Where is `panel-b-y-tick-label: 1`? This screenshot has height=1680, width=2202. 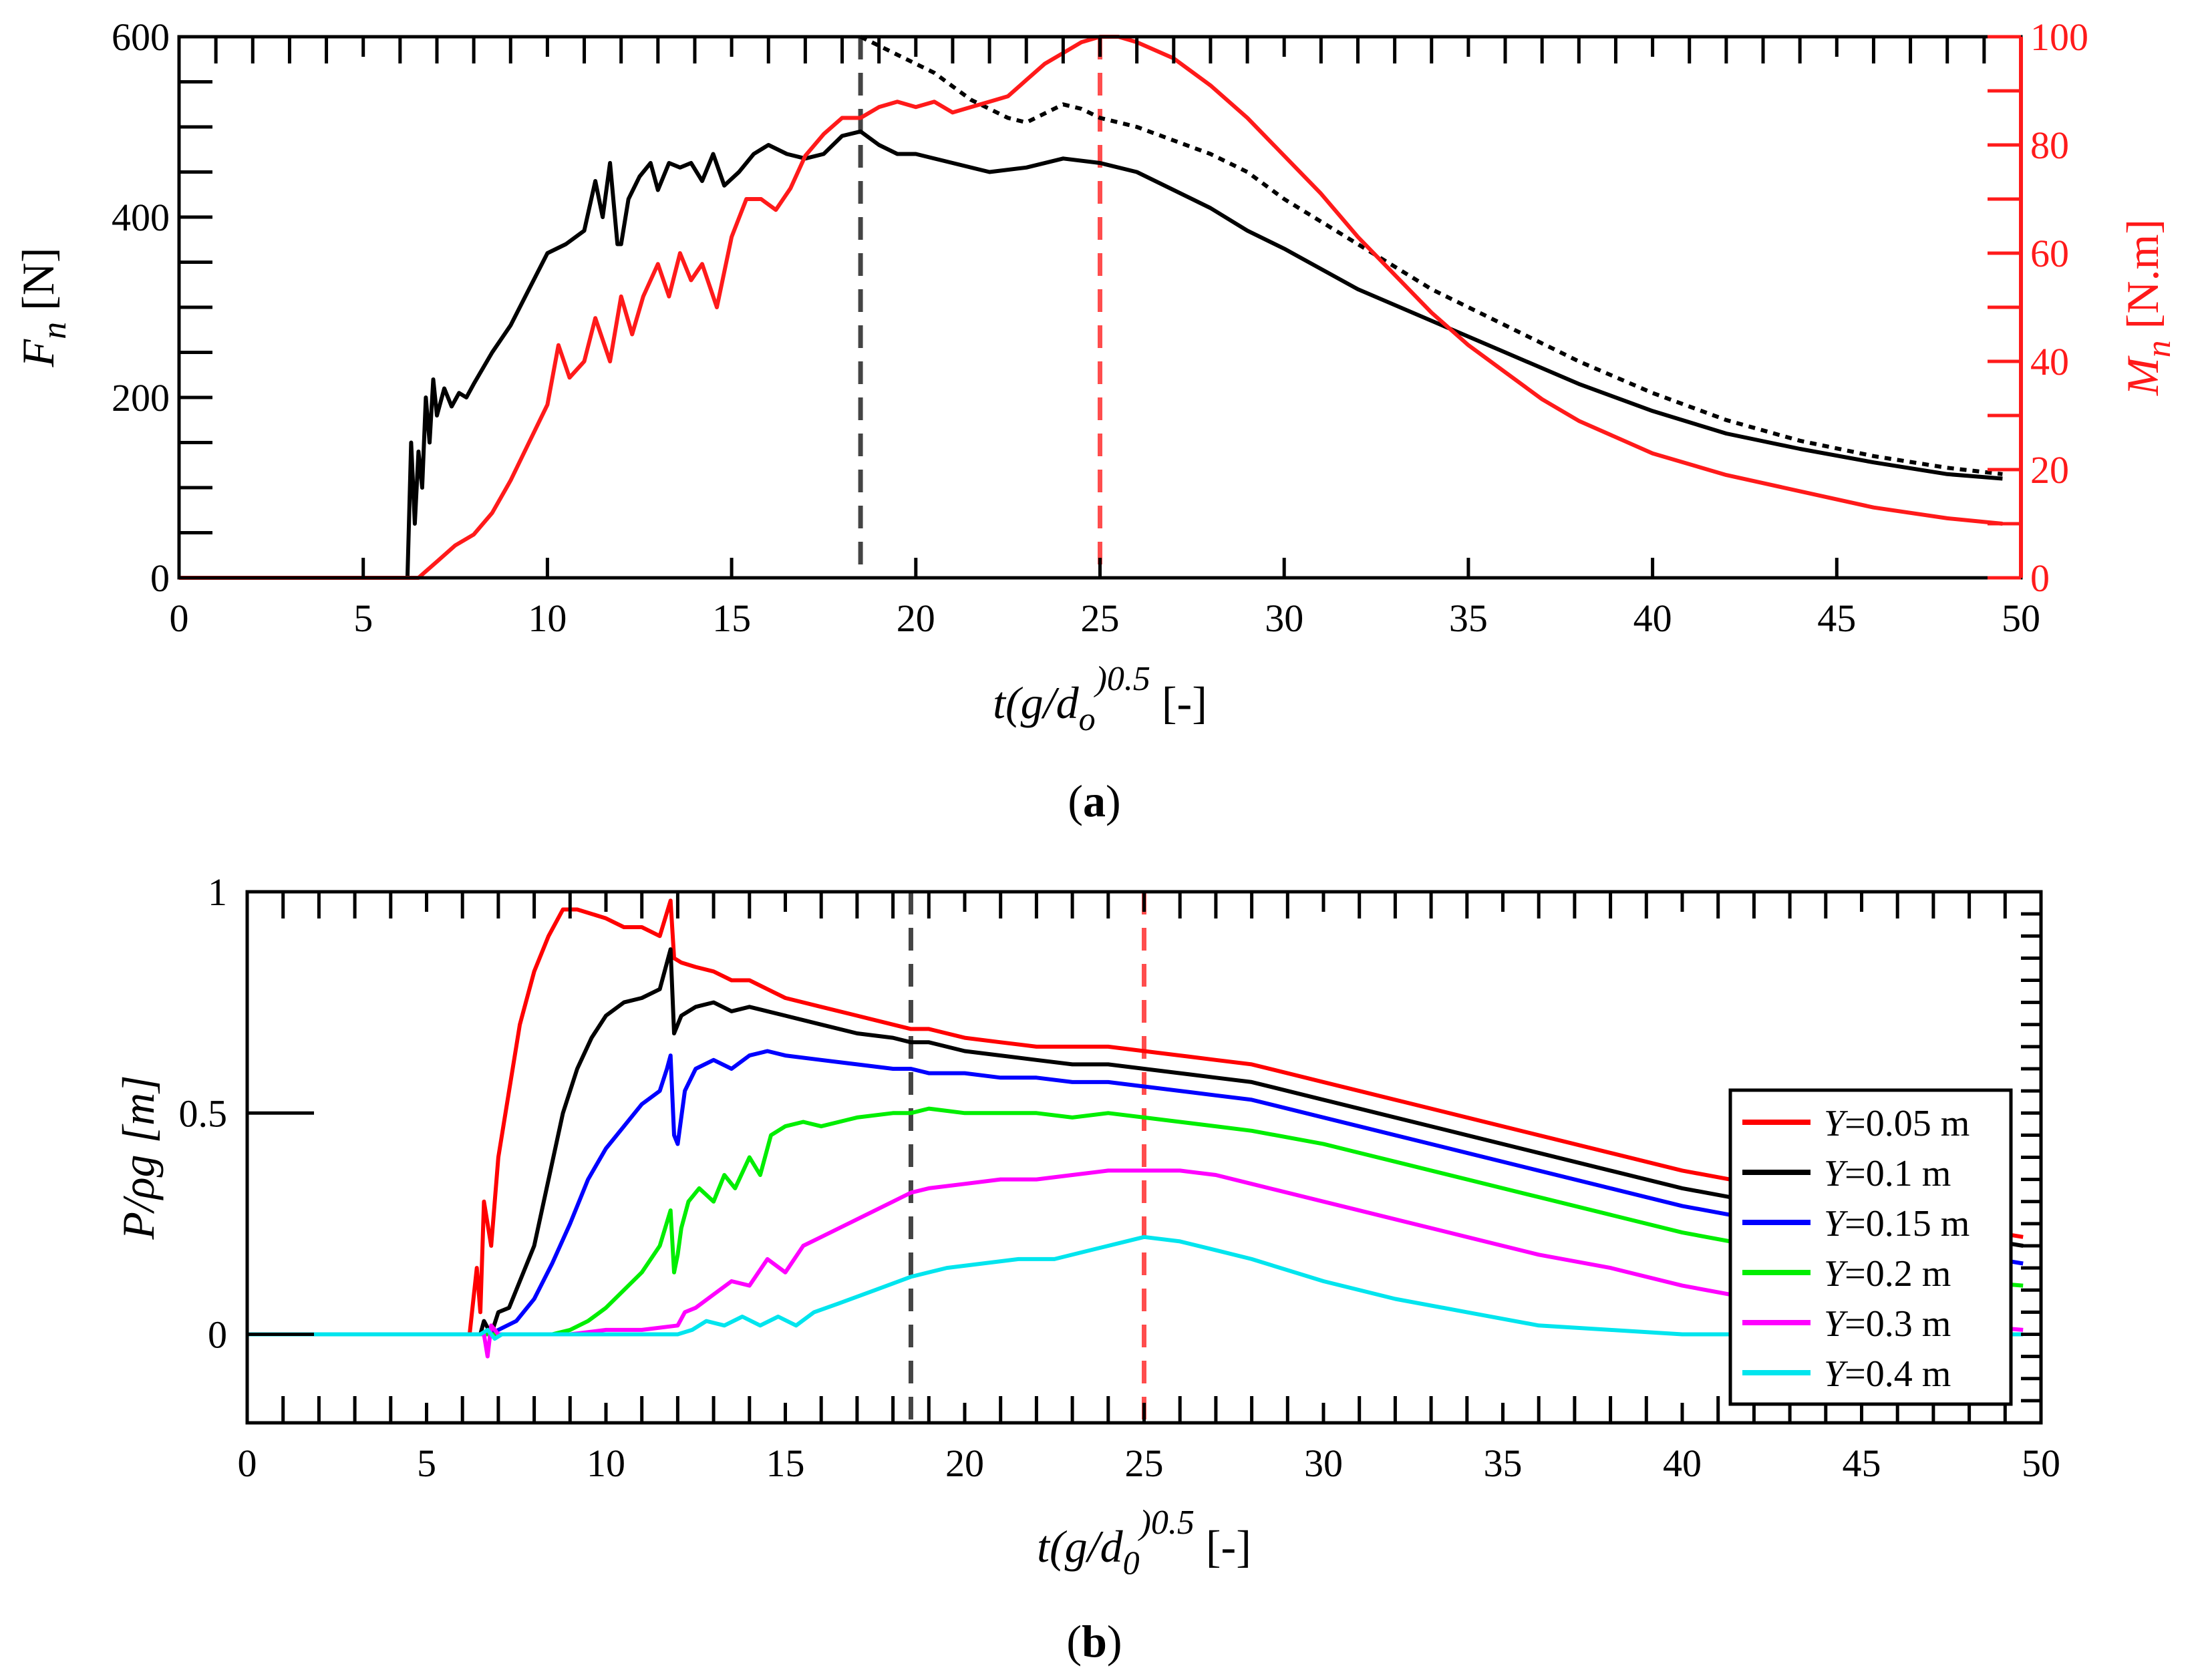 panel-b-y-tick-label: 1 is located at coordinates (217, 892).